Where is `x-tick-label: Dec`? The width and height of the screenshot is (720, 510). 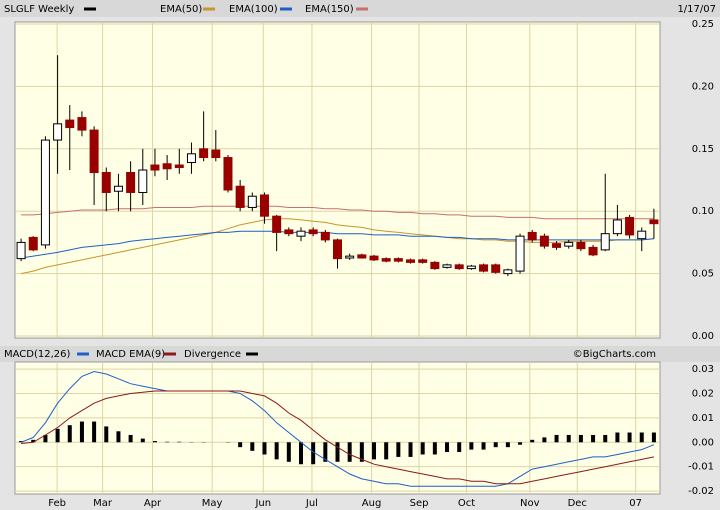
x-tick-label: Dec is located at coordinates (577, 503).